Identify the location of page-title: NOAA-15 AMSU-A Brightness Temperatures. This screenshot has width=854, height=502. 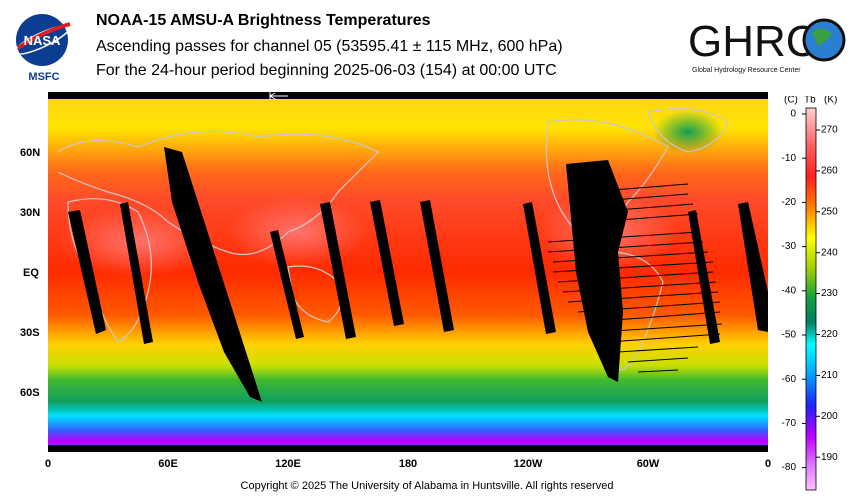
(263, 20).